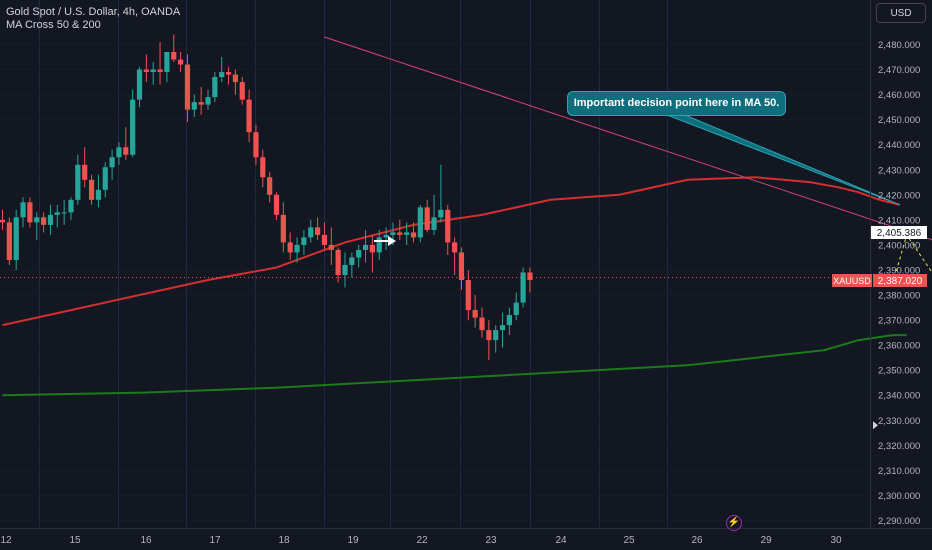 This screenshot has height=550, width=932. What do you see at coordinates (899, 120) in the screenshot?
I see `price-tick-label: 2,450.000` at bounding box center [899, 120].